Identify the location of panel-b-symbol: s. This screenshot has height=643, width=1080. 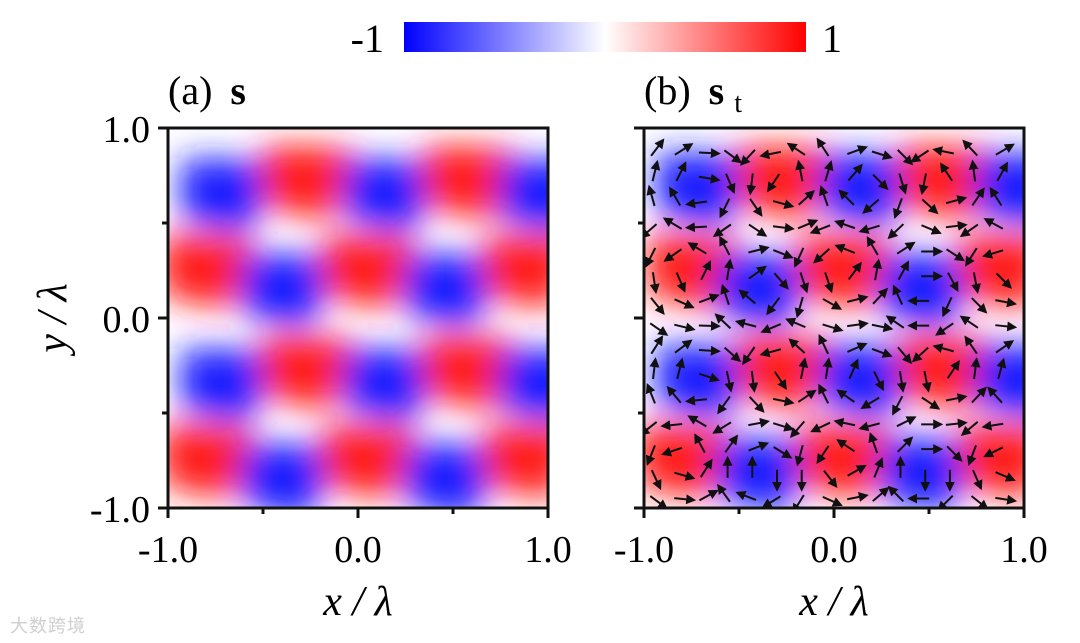
(717, 90).